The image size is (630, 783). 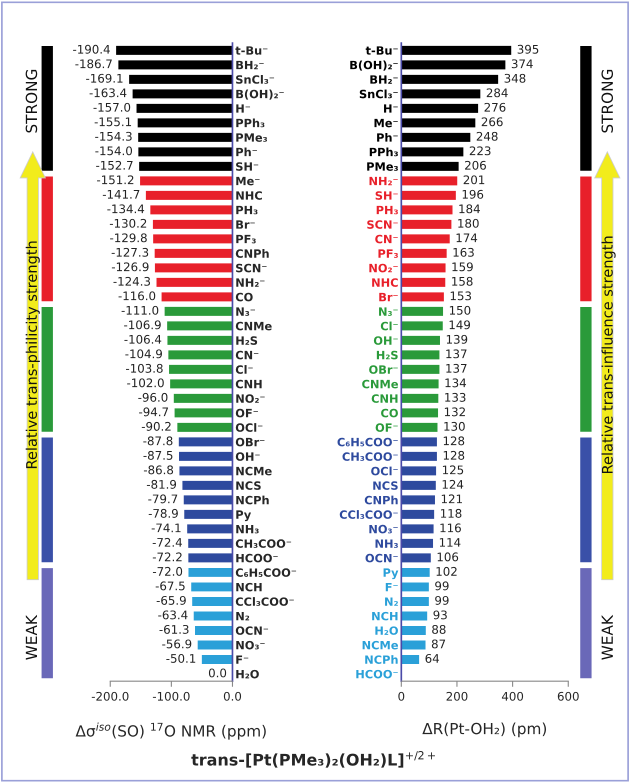 What do you see at coordinates (460, 325) in the screenshot?
I see `data-label: 149` at bounding box center [460, 325].